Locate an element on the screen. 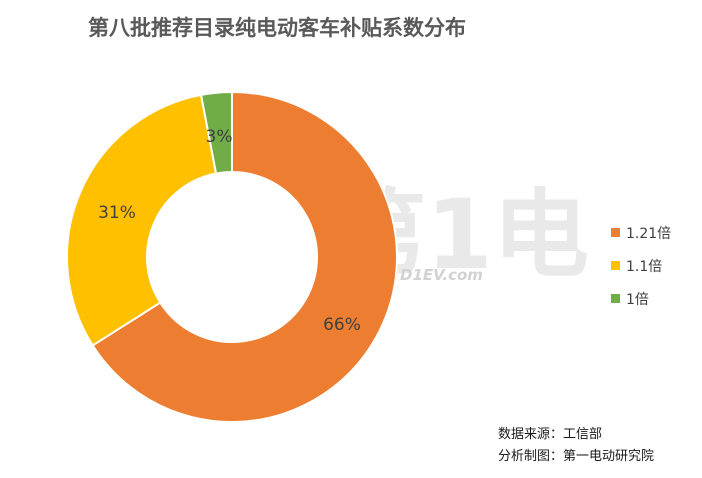 The width and height of the screenshot is (702, 478). legend-label: 1.1倍 is located at coordinates (644, 266).